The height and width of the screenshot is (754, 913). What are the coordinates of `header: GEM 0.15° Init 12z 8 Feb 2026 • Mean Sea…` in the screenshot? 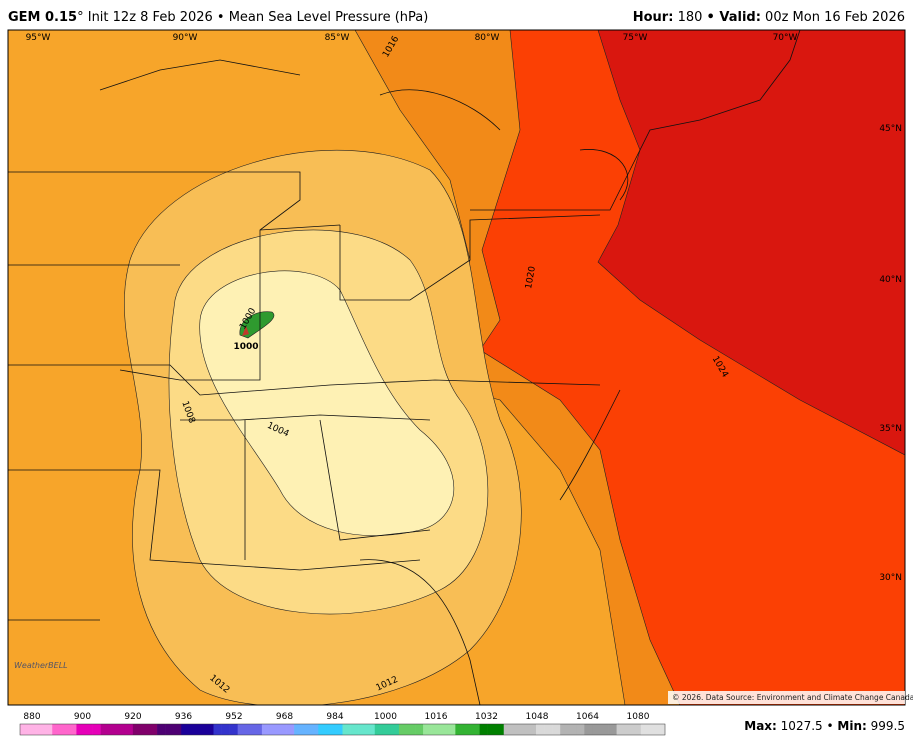 It's located at (456, 17).